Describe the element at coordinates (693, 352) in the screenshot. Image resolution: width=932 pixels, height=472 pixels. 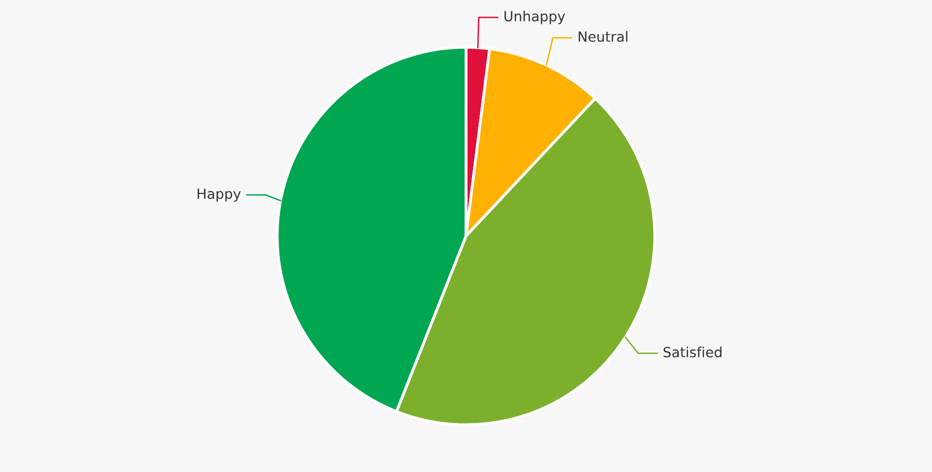
I see `slice-label: Satisfied` at that location.